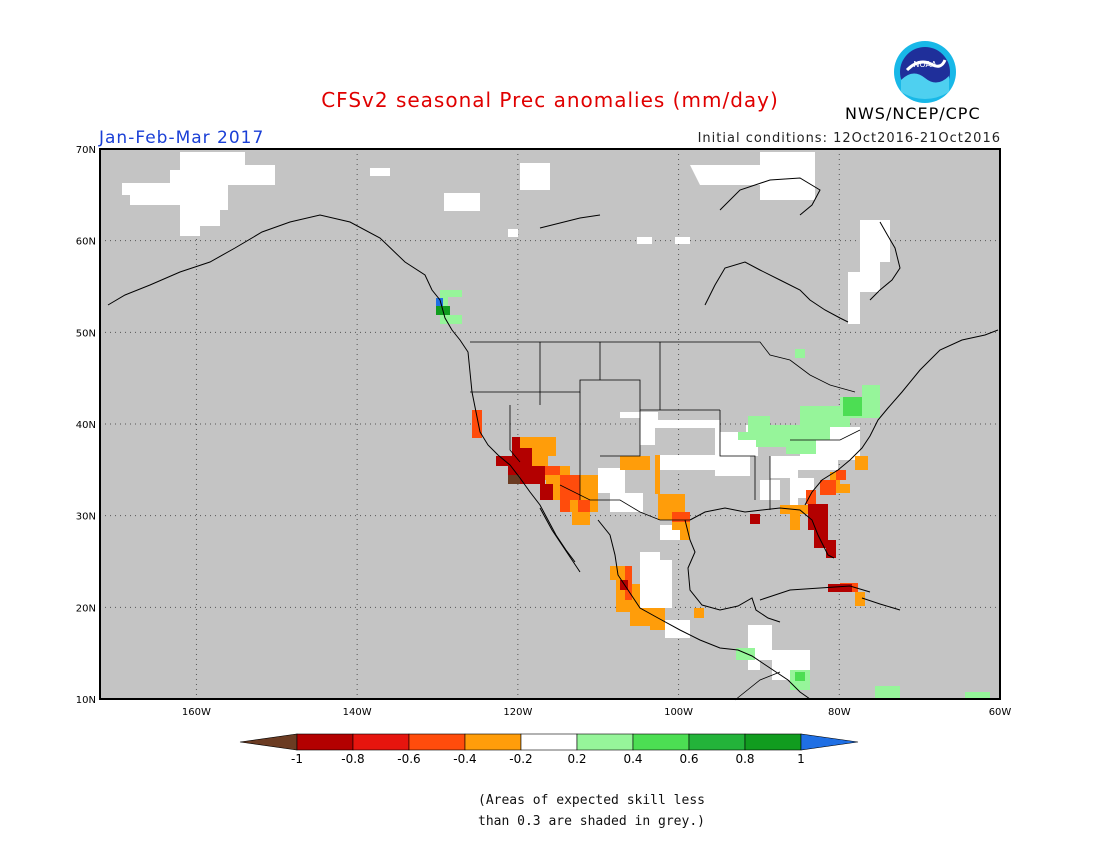 The height and width of the screenshot is (850, 1100). What do you see at coordinates (86, 333) in the screenshot?
I see `lat-label: 50N` at bounding box center [86, 333].